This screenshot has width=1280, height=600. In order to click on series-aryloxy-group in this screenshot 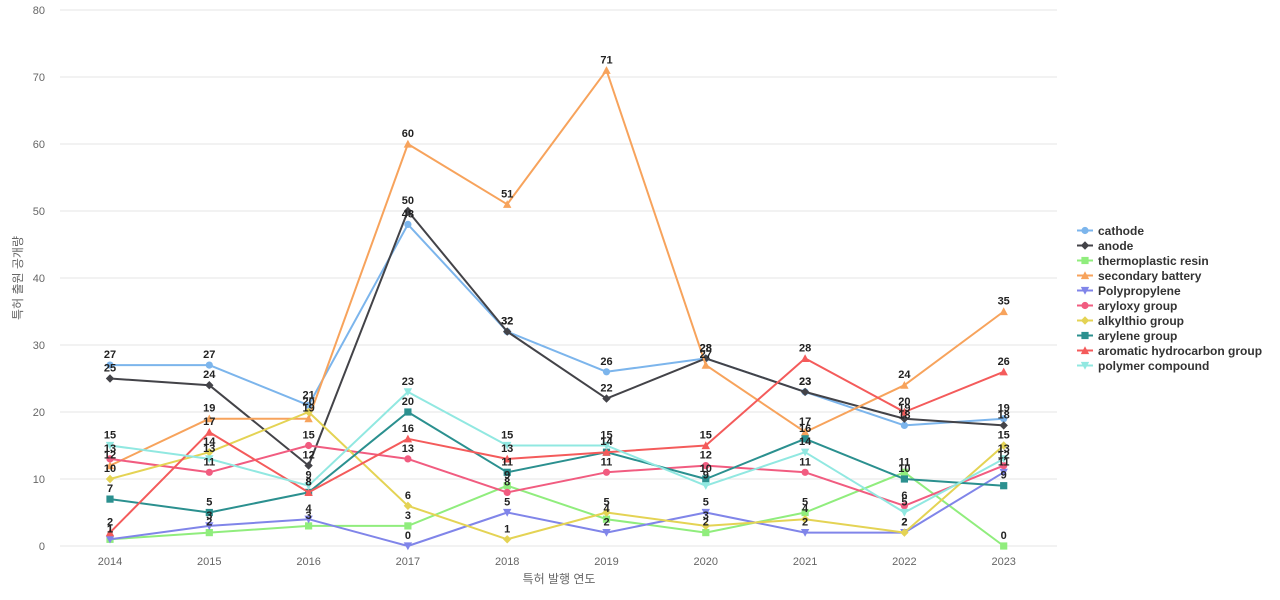, I will do `click(557, 475)`.